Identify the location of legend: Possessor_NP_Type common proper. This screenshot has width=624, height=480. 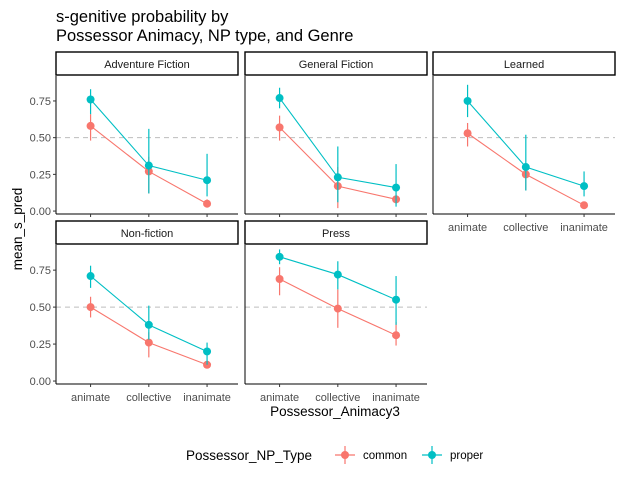
(334, 455).